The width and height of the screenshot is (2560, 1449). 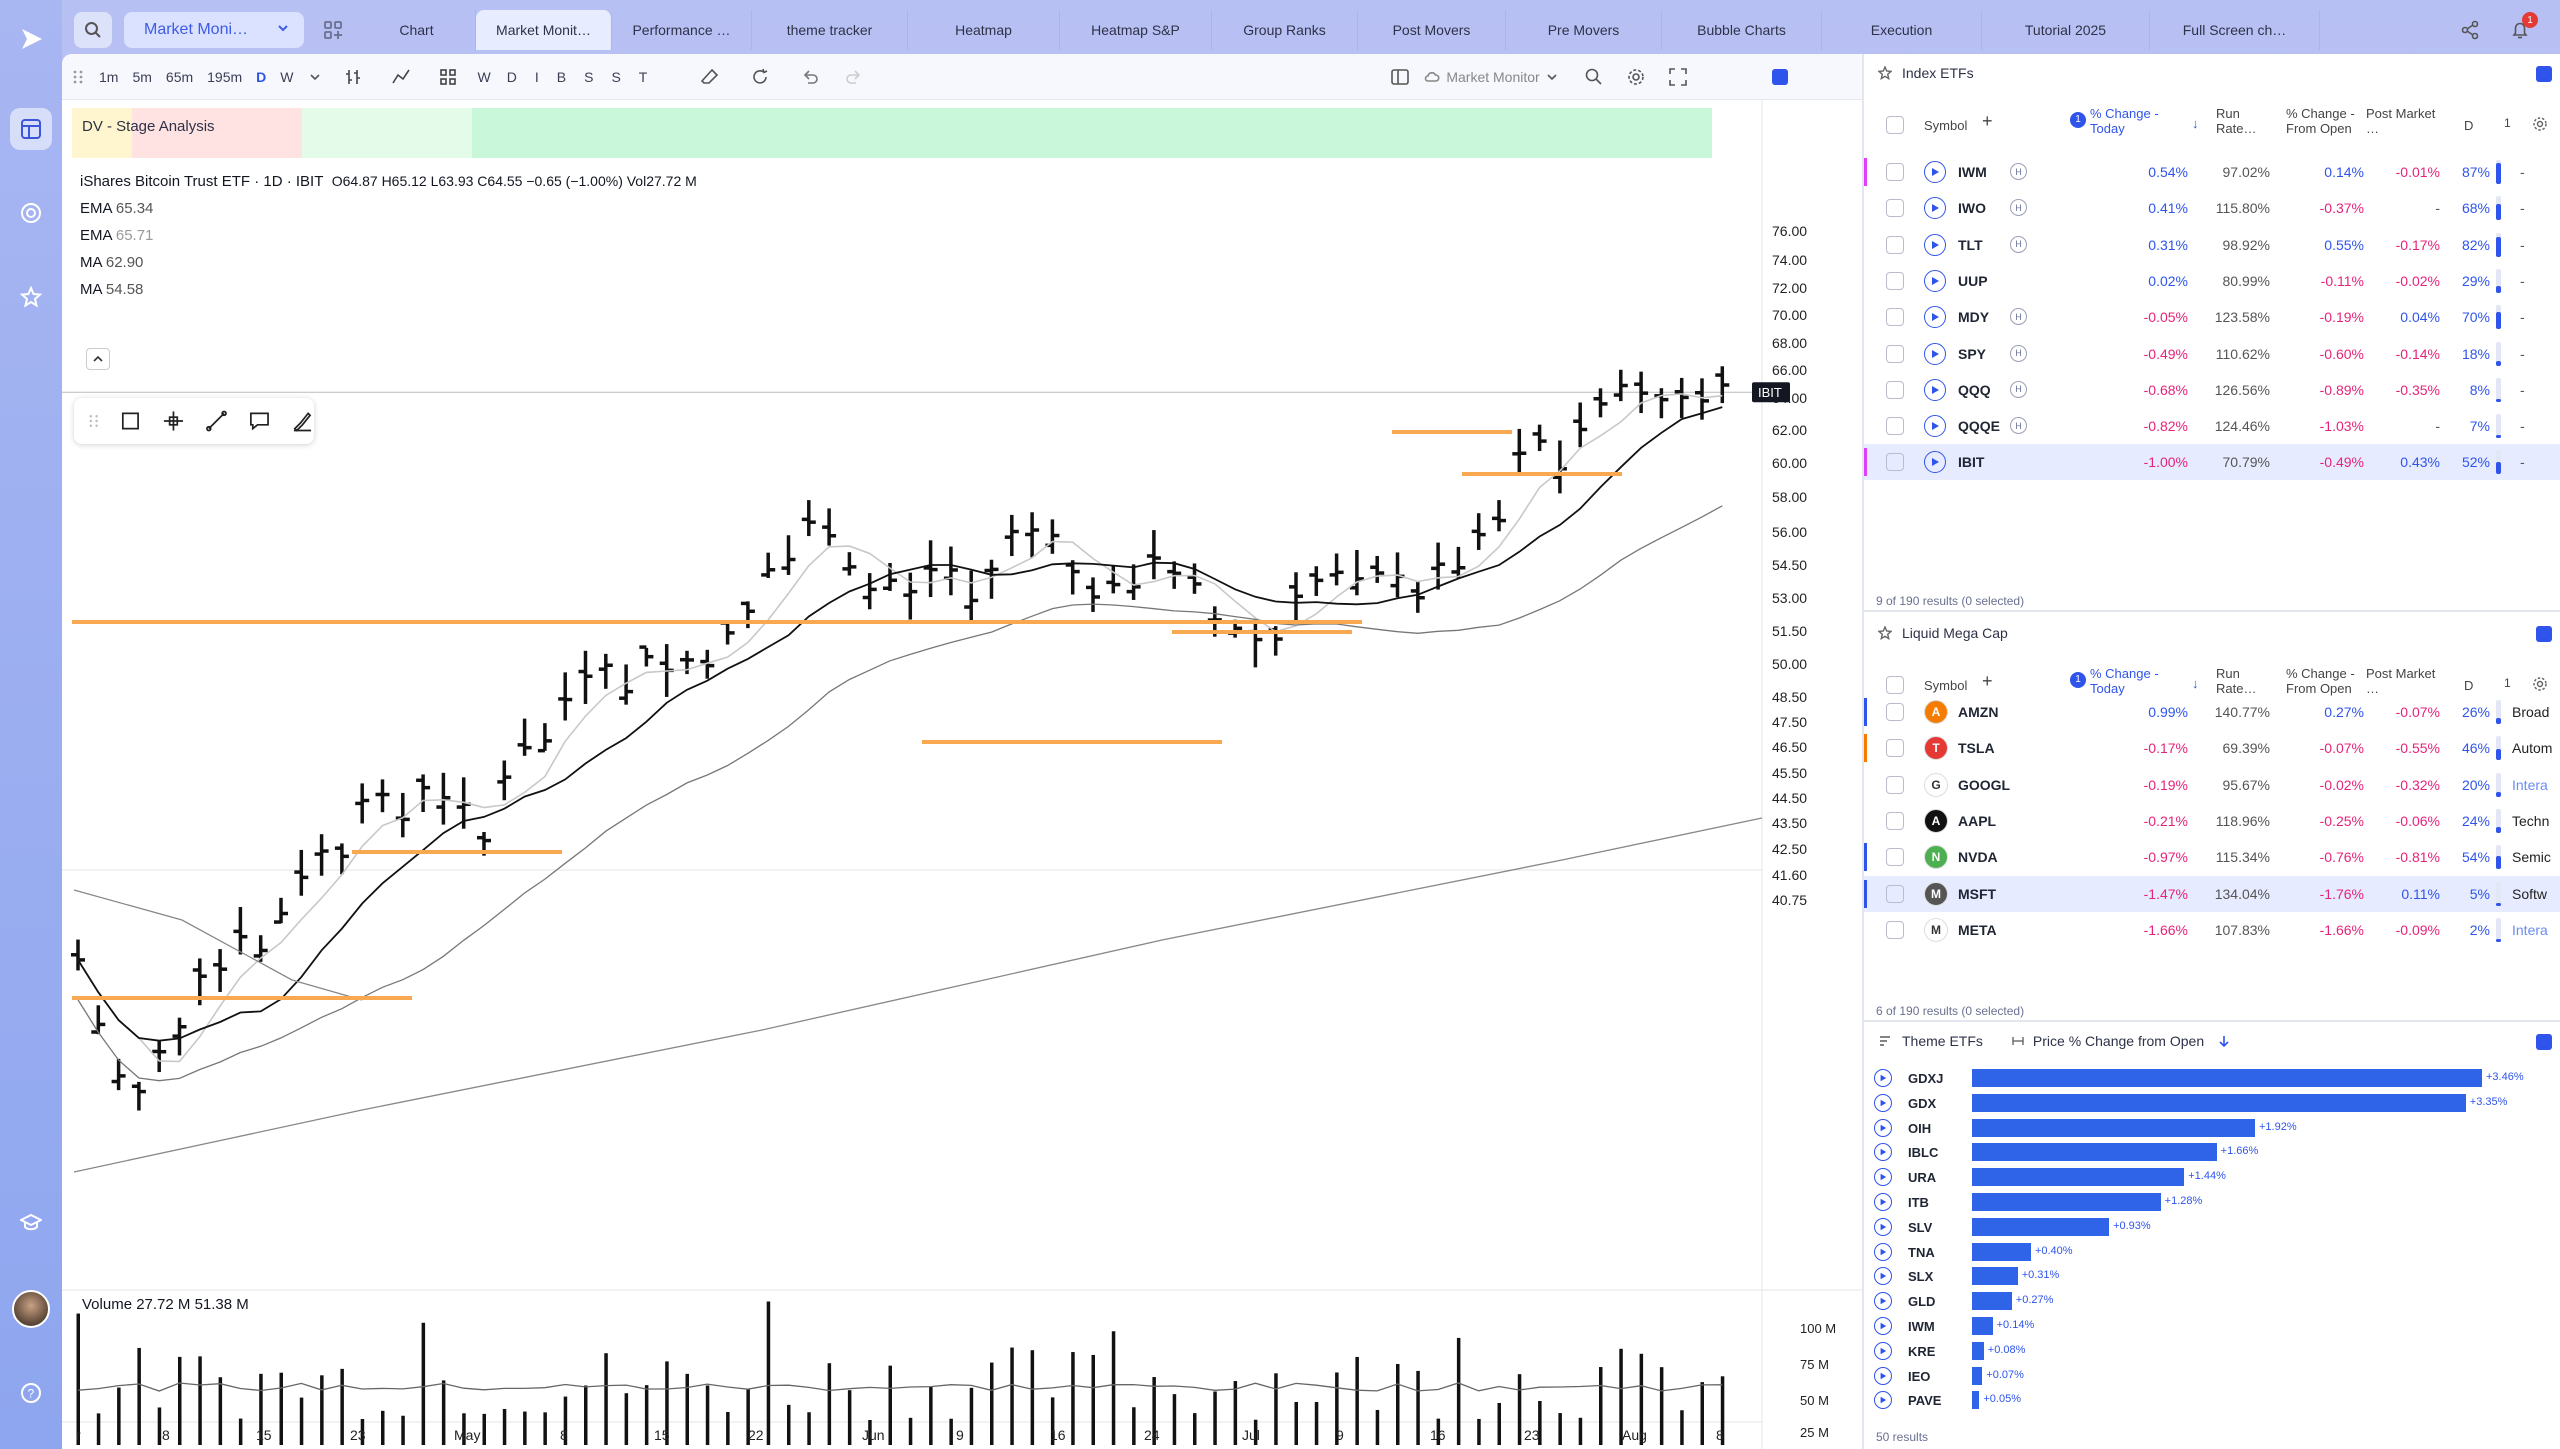 I want to click on watchlist-row: T TSLA -0.17% 69.39% -0.07% -0.55% 46% Autom, so click(x=2212, y=748).